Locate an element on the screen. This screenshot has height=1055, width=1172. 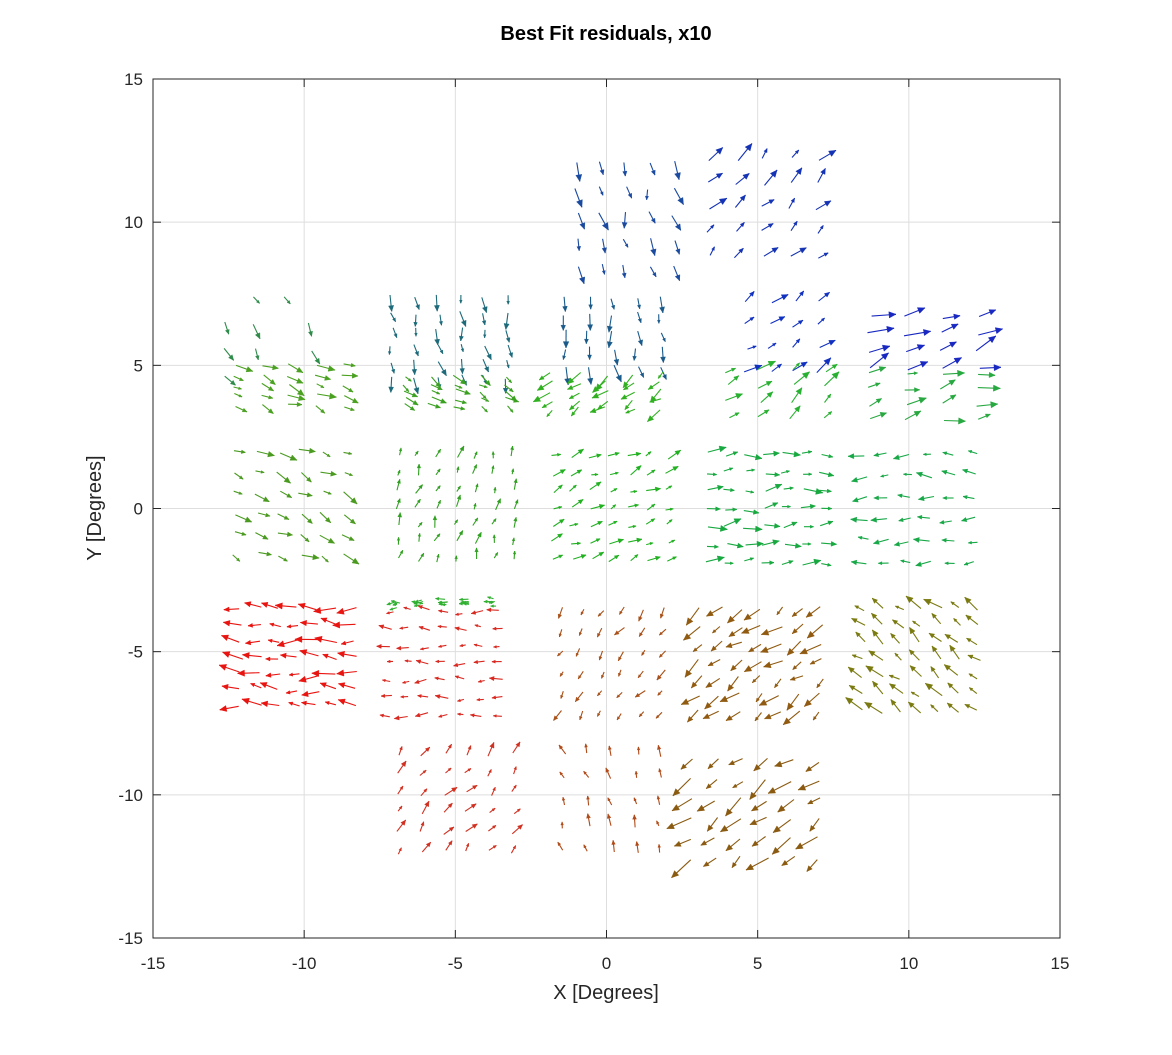
x-tick-label: 15 is located at coordinates (1060, 963).